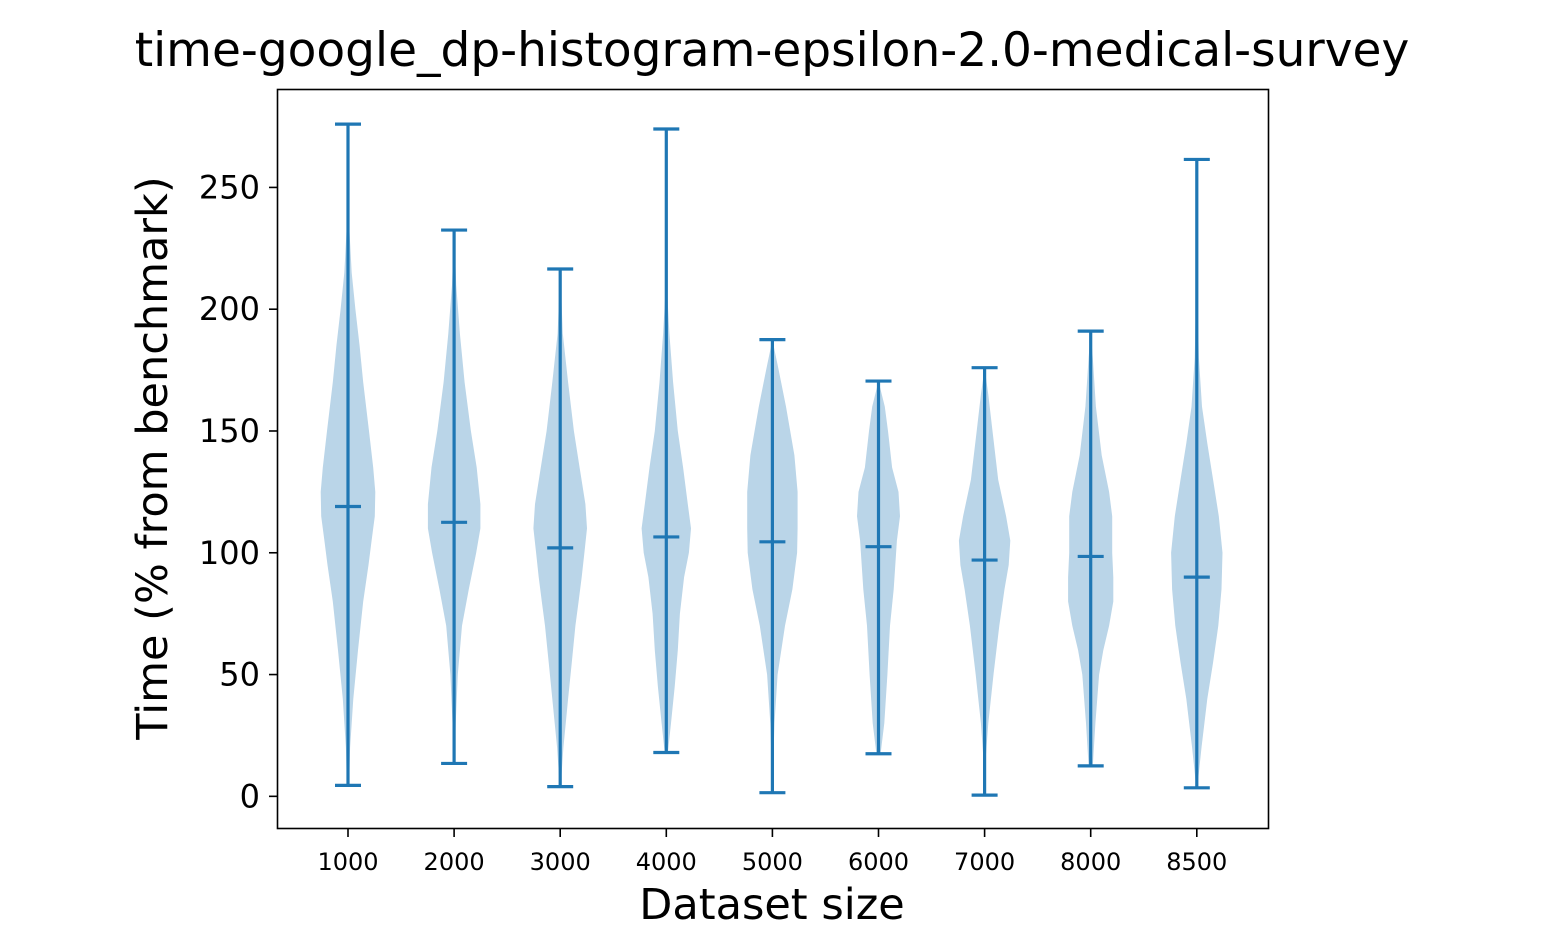 This screenshot has height=949, width=1545. I want to click on y-axis: 0 50 100 150 200 250, so click(238, 491).